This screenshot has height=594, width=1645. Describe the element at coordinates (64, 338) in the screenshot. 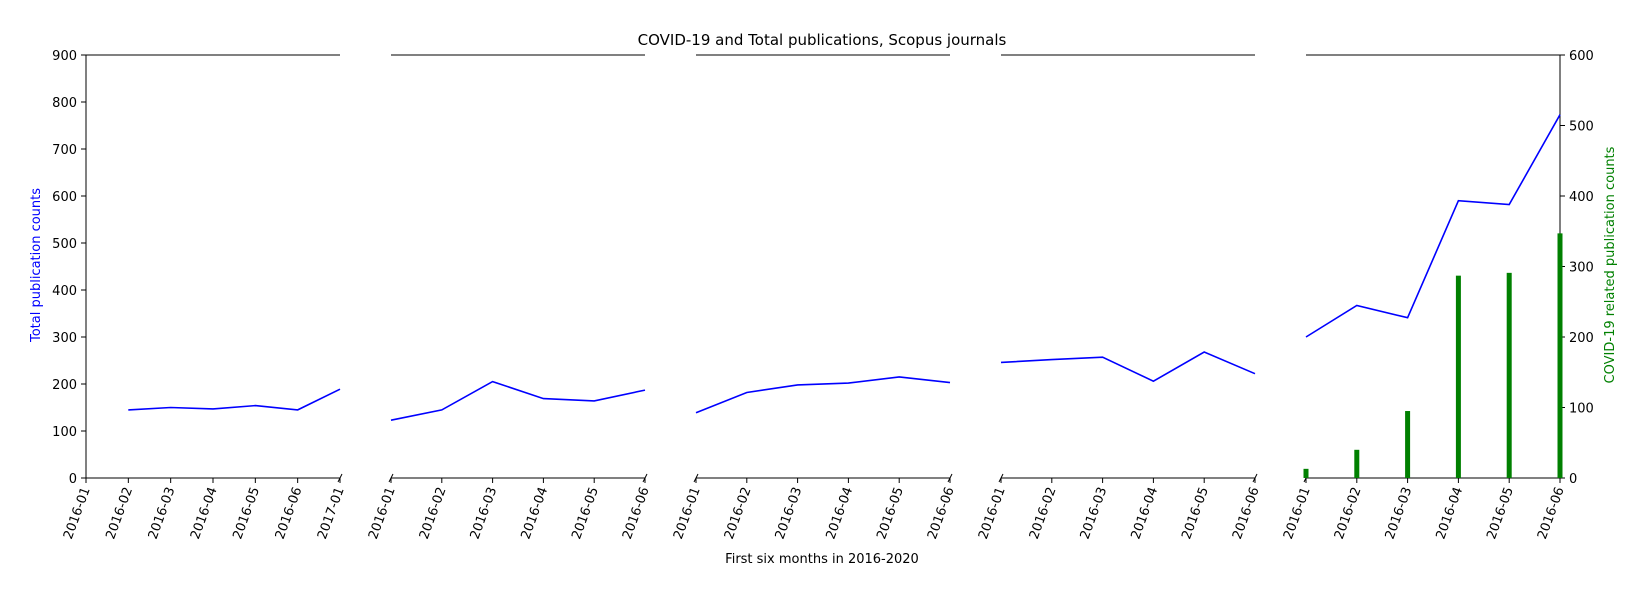

I see `left-y-tick-label: 300` at that location.